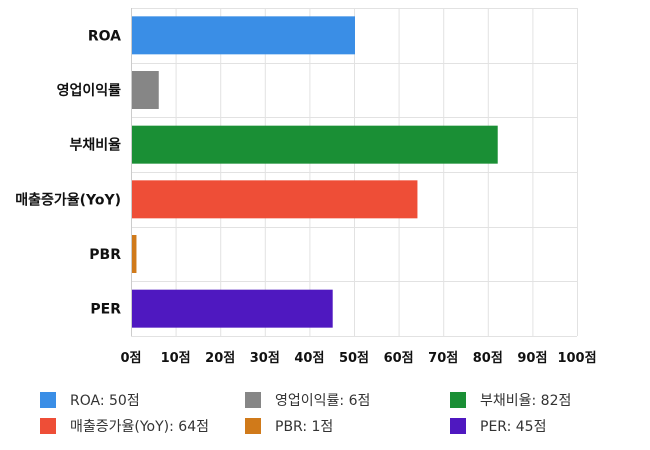 This screenshot has width=650, height=450. I want to click on category-label: PER, so click(105, 310).